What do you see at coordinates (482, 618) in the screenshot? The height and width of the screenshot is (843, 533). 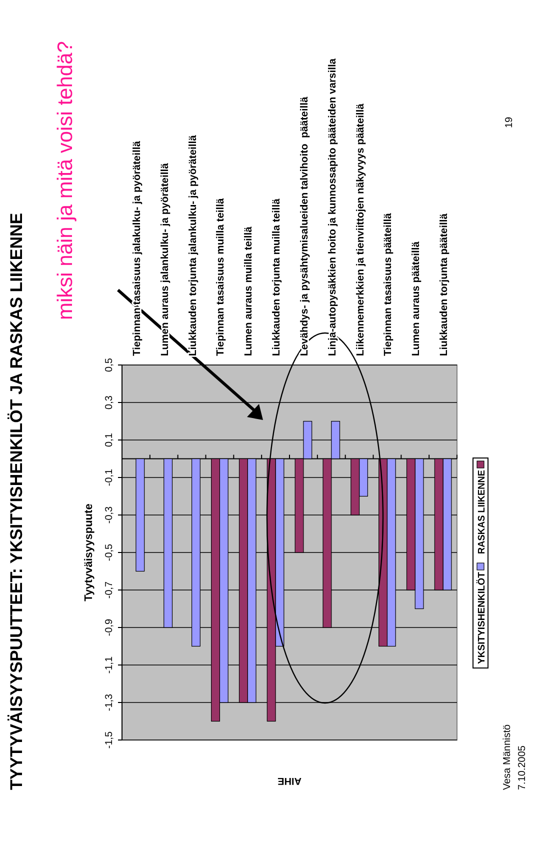 I see `legend-label: YKSITYISHENKILÖT` at bounding box center [482, 618].